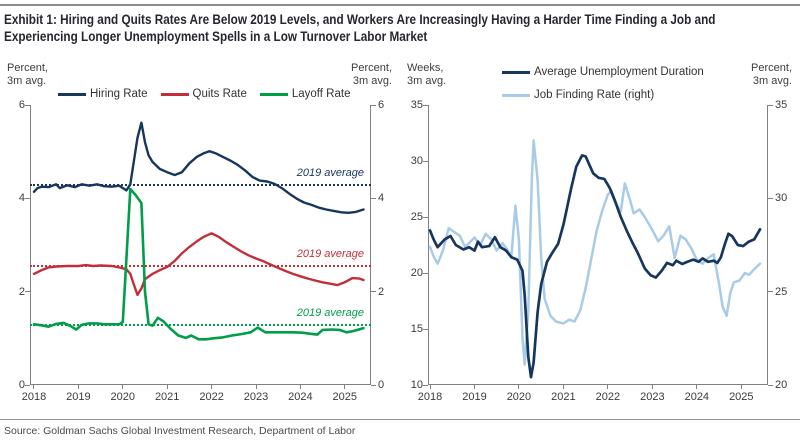 Image resolution: width=800 pixels, height=445 pixels. I want to click on legend-item-hiring-rate: Hiring Rate, so click(103, 94).